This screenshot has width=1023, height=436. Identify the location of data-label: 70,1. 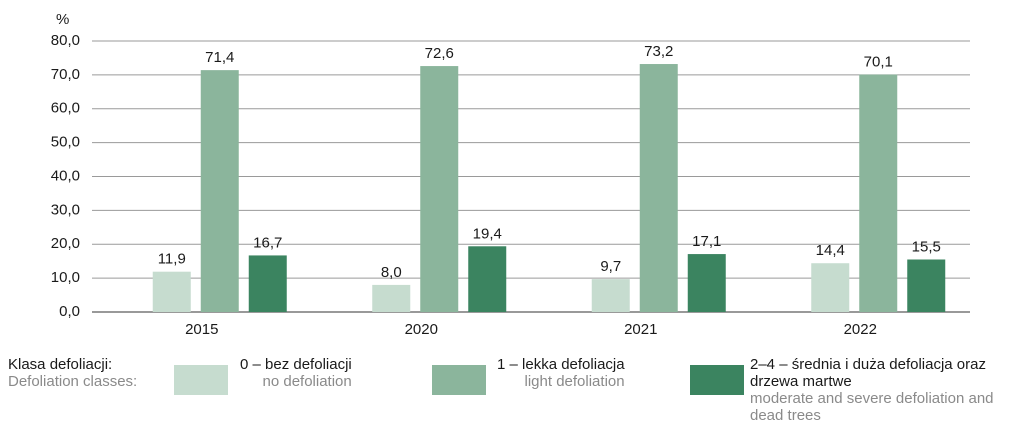
(878, 62).